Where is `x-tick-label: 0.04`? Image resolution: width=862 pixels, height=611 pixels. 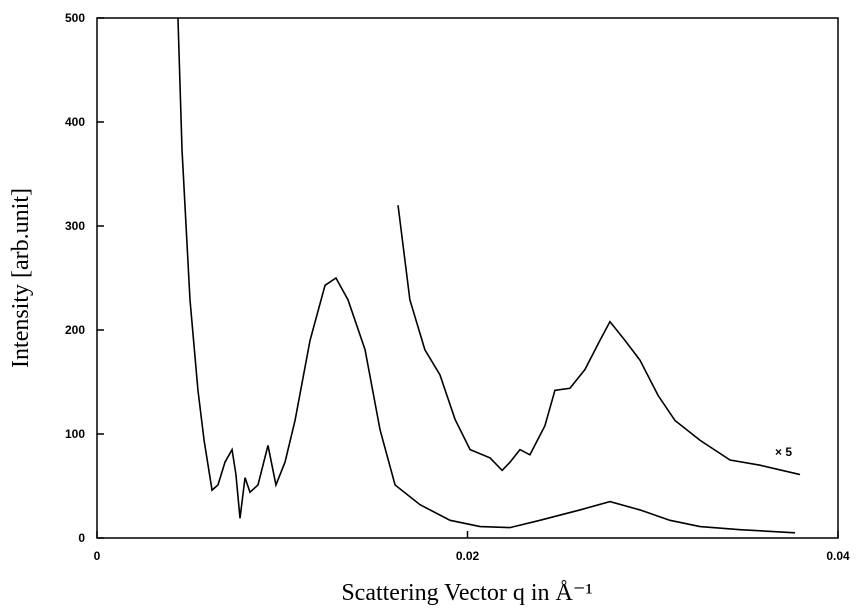 x-tick-label: 0.04 is located at coordinates (838, 556).